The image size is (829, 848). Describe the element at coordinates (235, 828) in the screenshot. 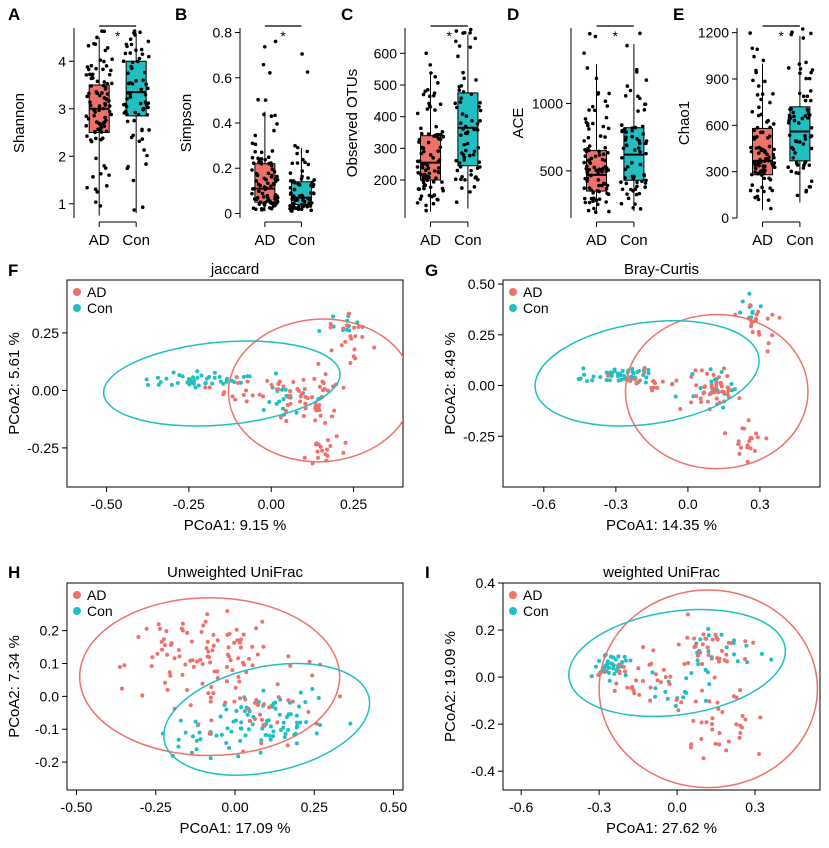

I see `x-axis-label: PCoA1: 17.09 %` at that location.